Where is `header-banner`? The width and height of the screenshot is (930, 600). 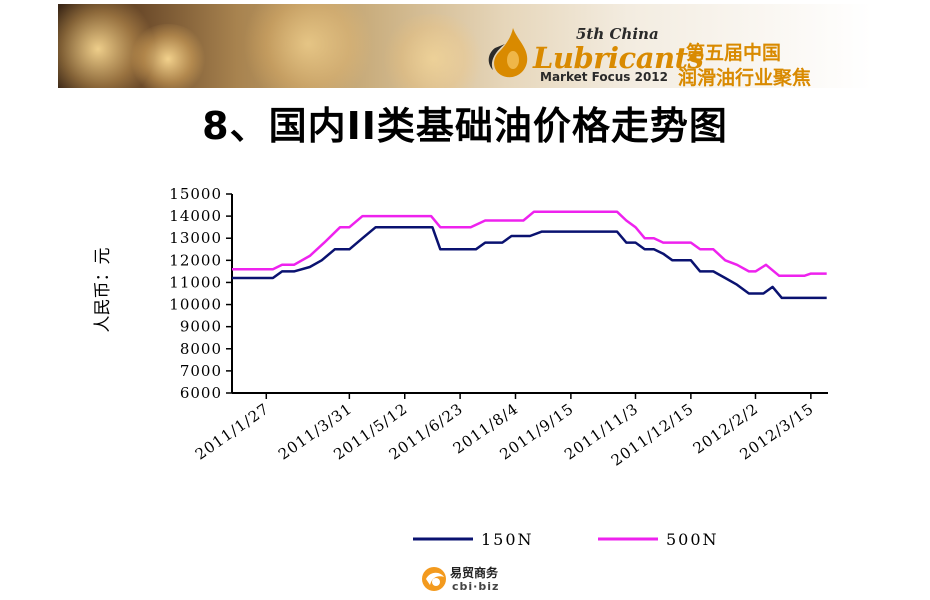 header-banner is located at coordinates (465, 46).